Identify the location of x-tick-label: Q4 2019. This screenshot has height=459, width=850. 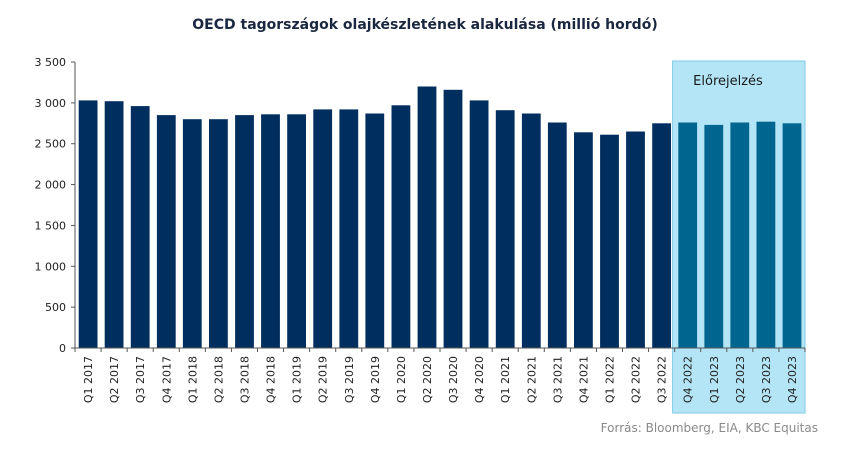
(375, 379).